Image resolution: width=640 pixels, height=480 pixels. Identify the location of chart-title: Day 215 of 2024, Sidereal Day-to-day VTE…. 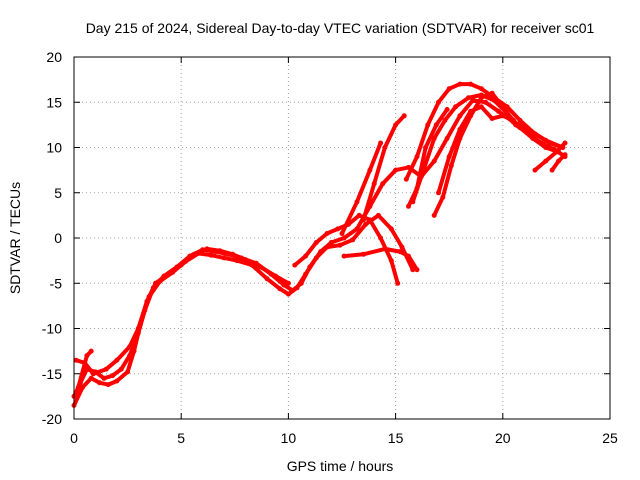
(340, 28).